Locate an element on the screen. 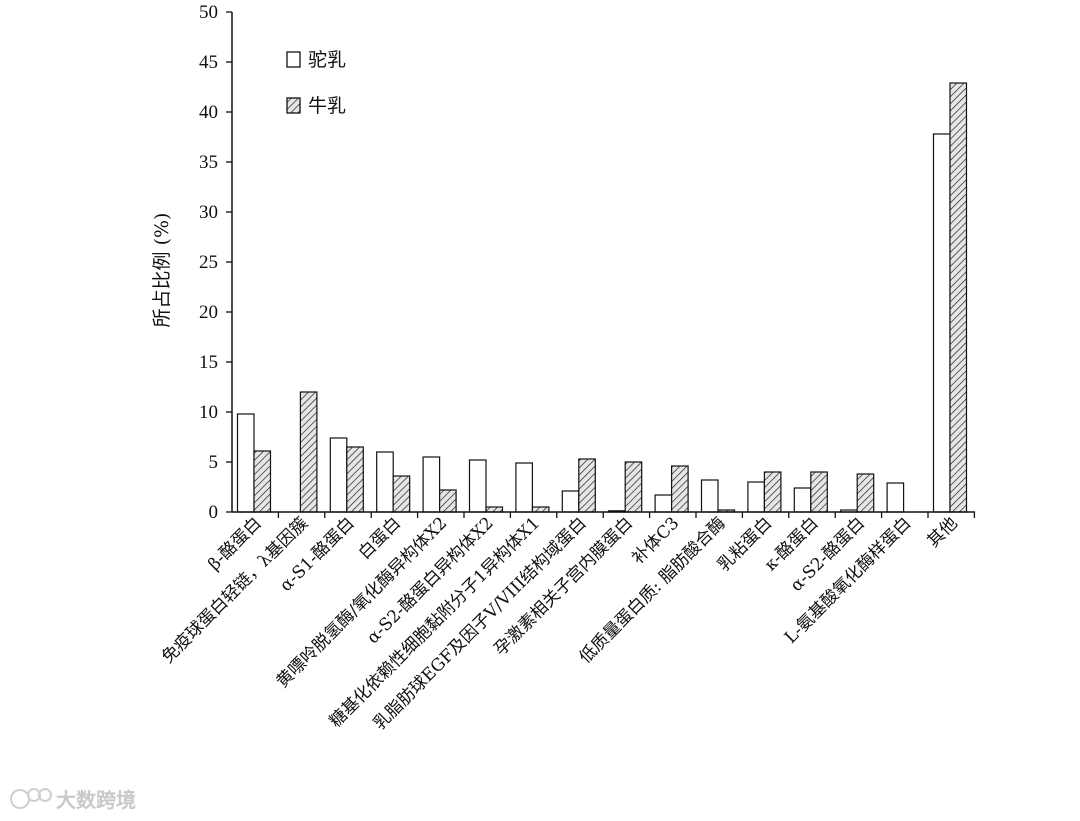 The width and height of the screenshot is (1080, 821). y-axis-title: 所占比例 (%) is located at coordinates (162, 270).